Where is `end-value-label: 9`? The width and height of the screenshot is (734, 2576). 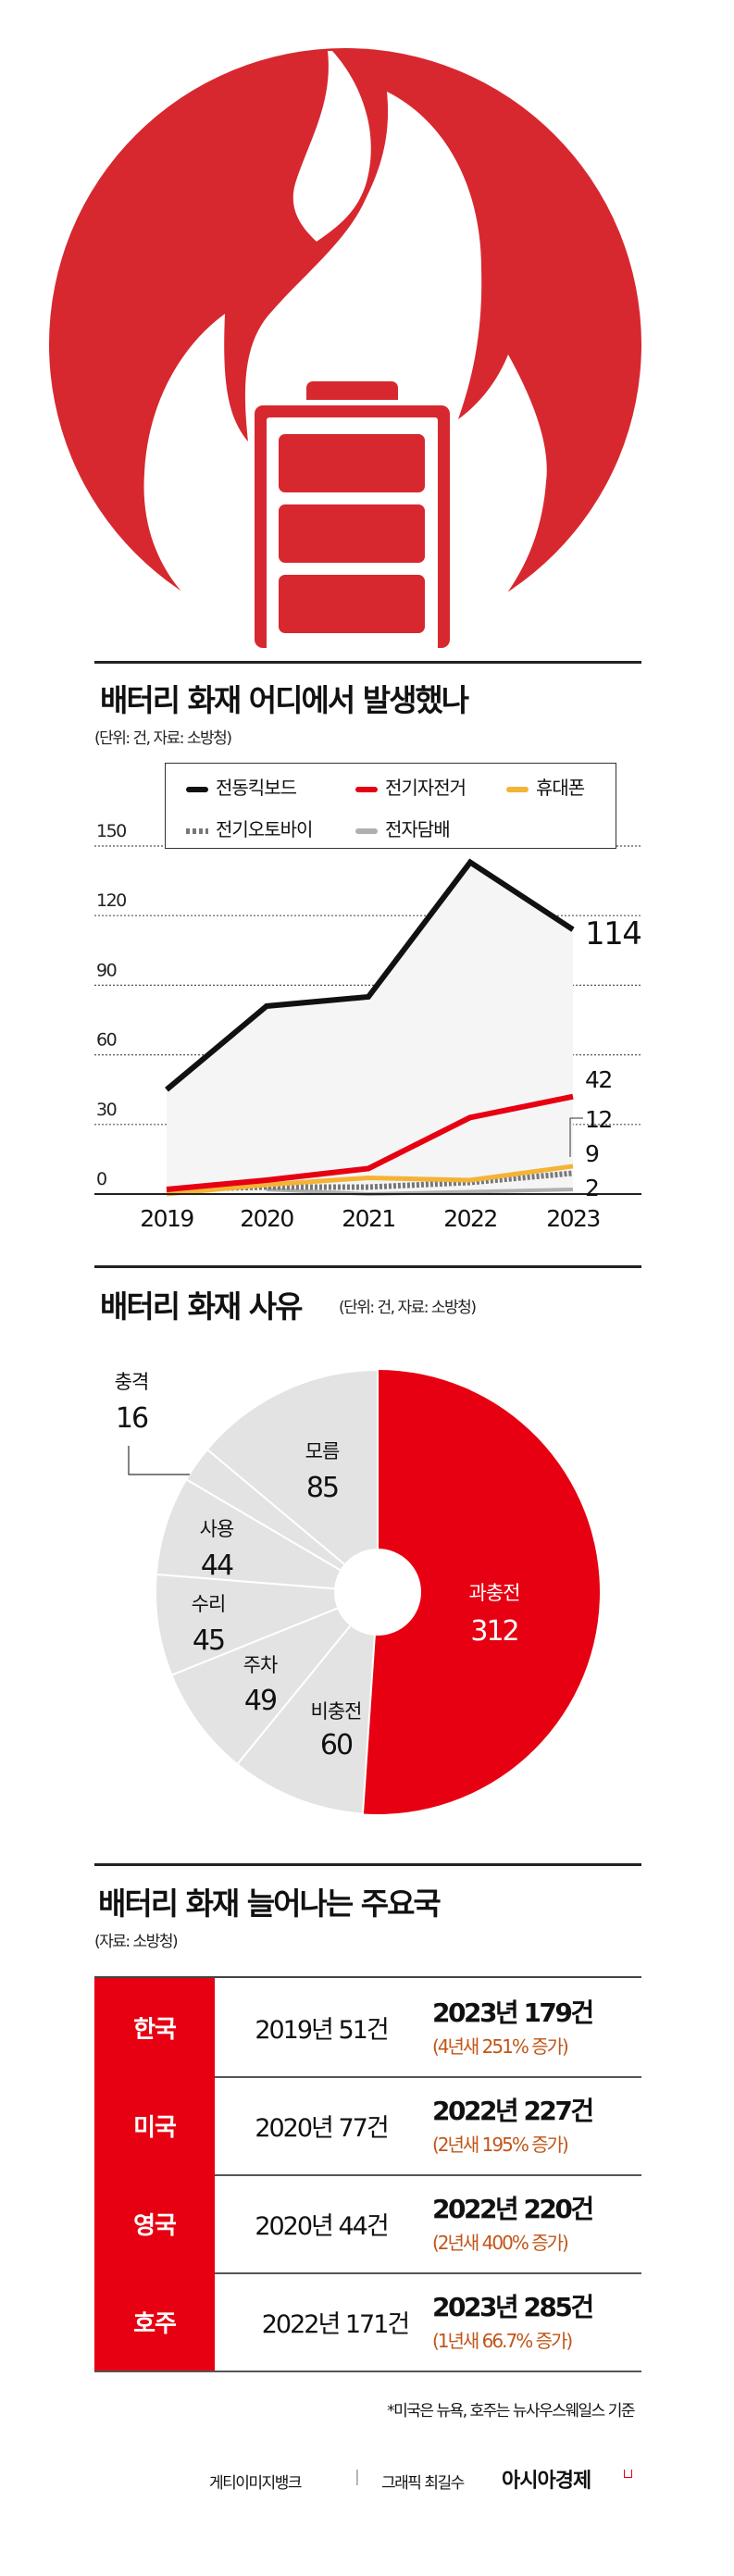
end-value-label: 9 is located at coordinates (592, 1153).